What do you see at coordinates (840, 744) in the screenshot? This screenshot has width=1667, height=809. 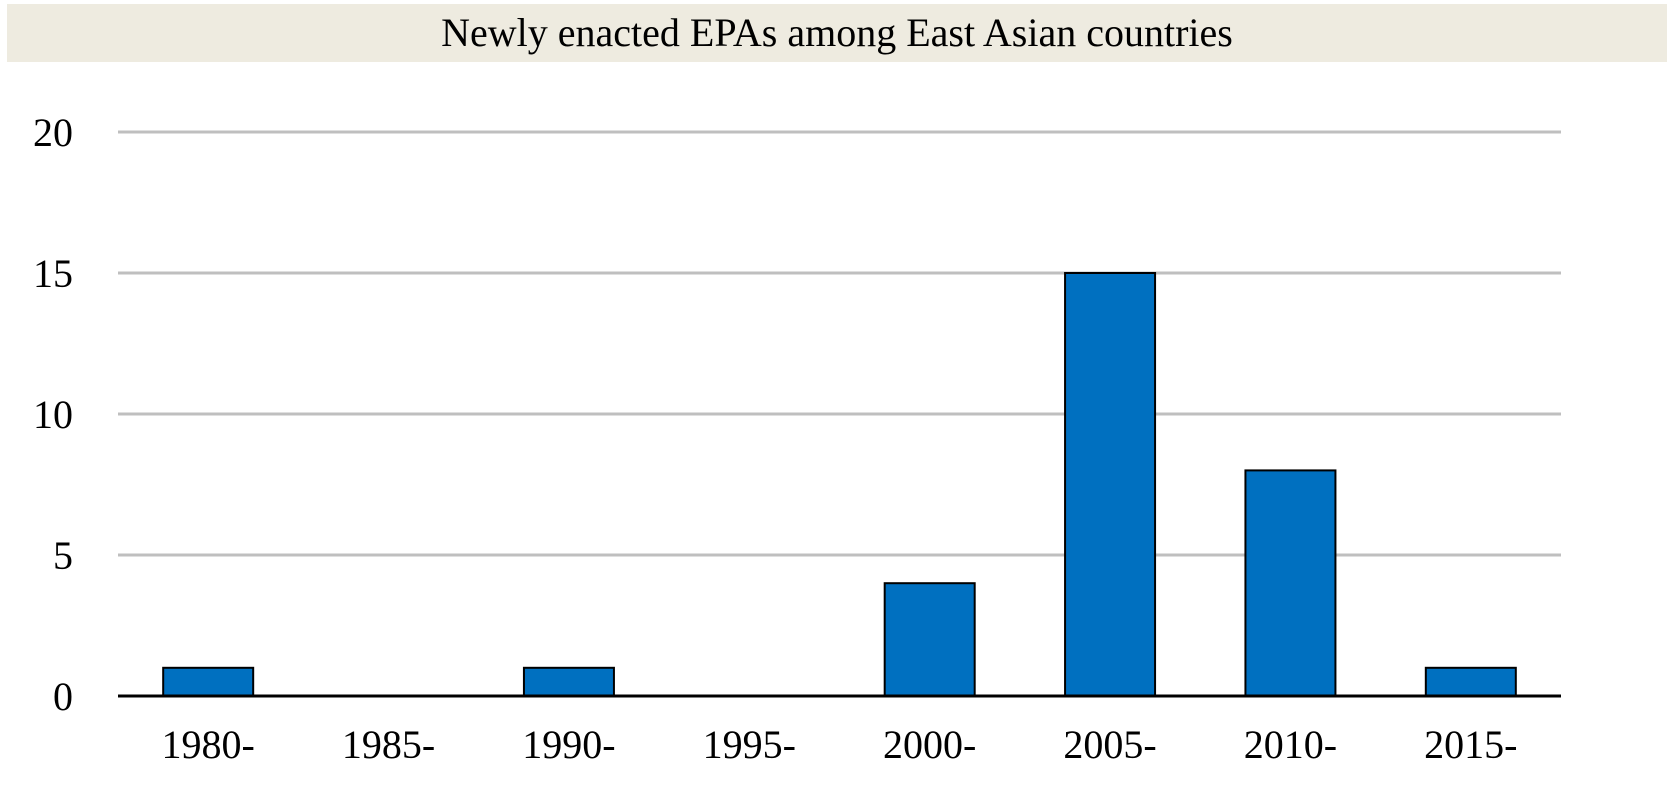 I see `x-axis-tick-labels: 1980- 1985- 1990- 1995- 2000- 2005- 2010- 2015-` at bounding box center [840, 744].